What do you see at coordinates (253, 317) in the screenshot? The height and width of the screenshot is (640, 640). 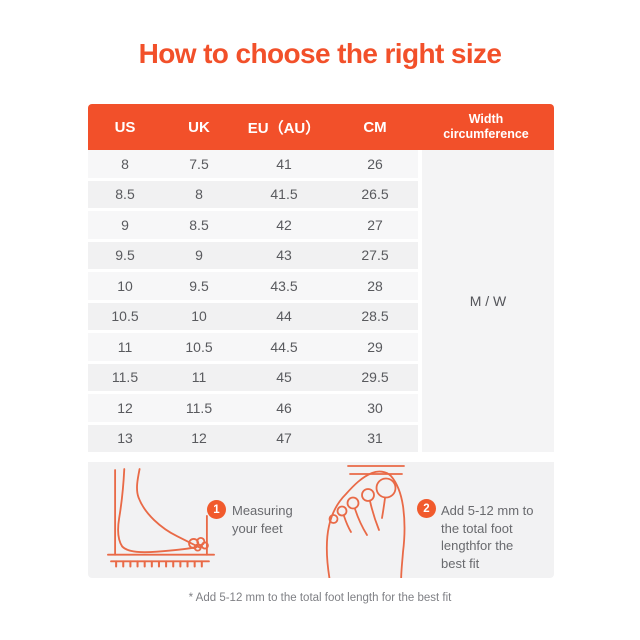 I see `table-row: 10.5 10 44 28.5` at bounding box center [253, 317].